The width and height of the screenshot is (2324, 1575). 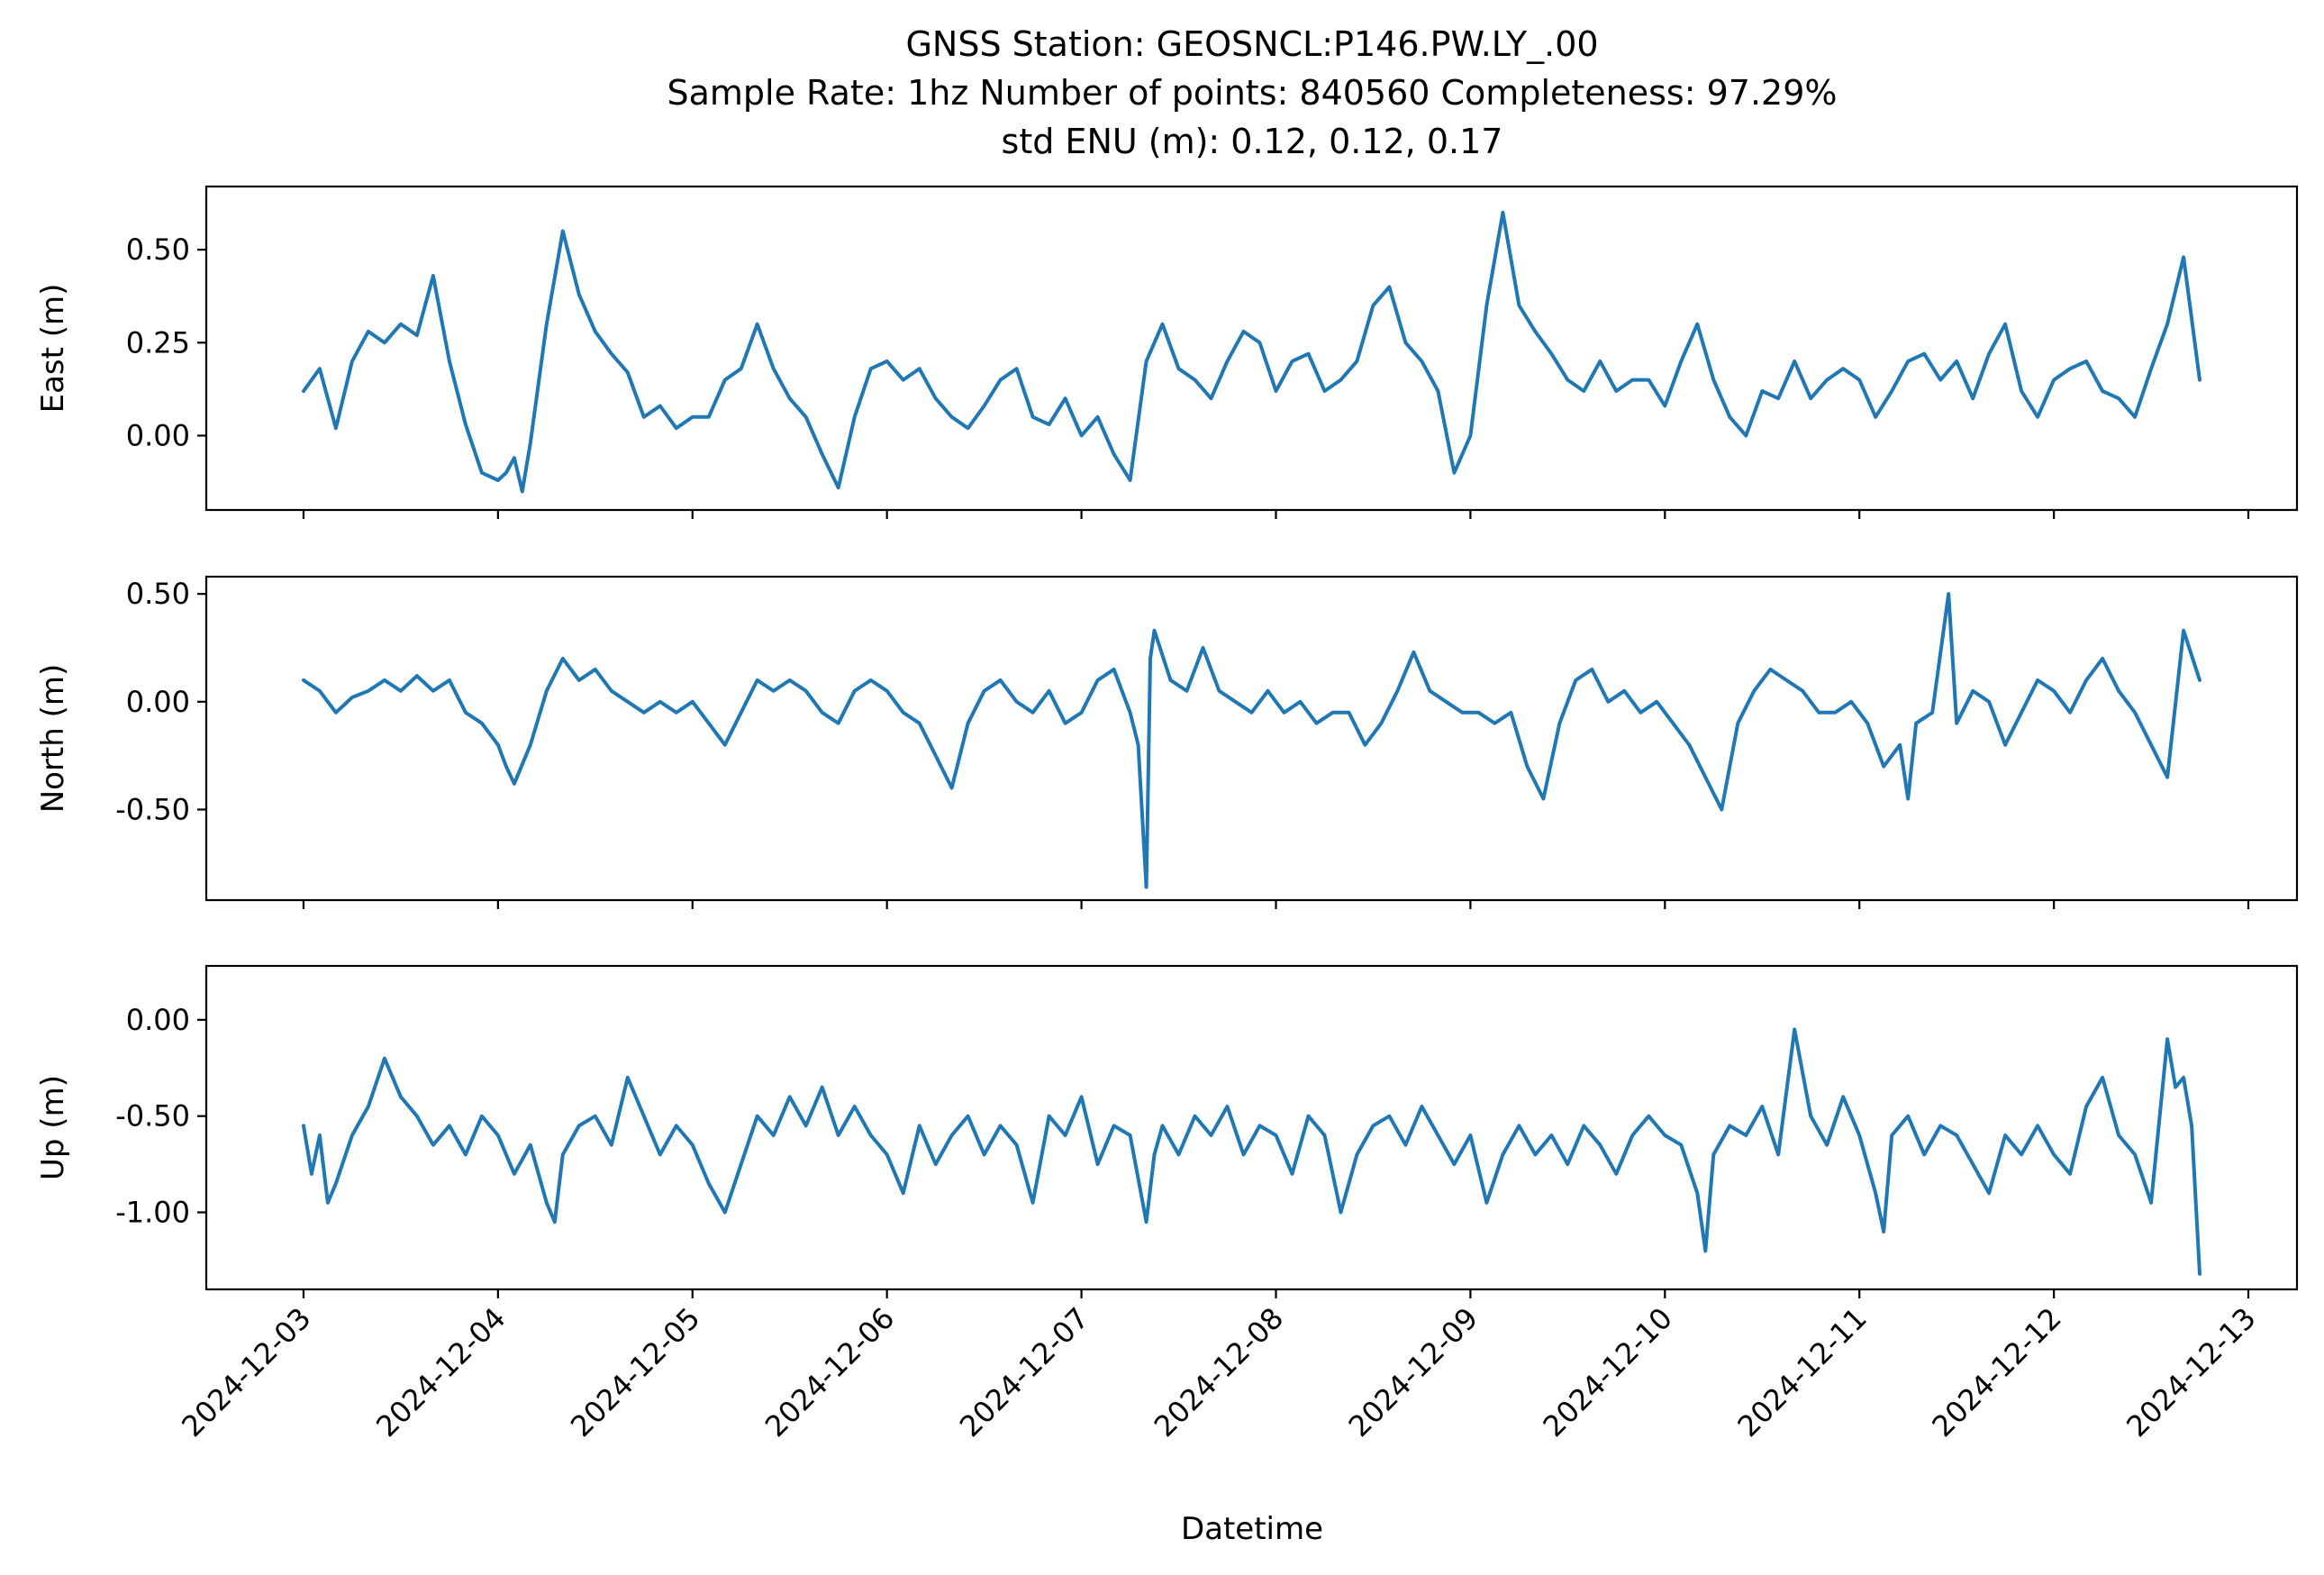 What do you see at coordinates (1252, 141) in the screenshot?
I see `title-line-3: std ENU (m): 0.12, 0.12, 0.17` at bounding box center [1252, 141].